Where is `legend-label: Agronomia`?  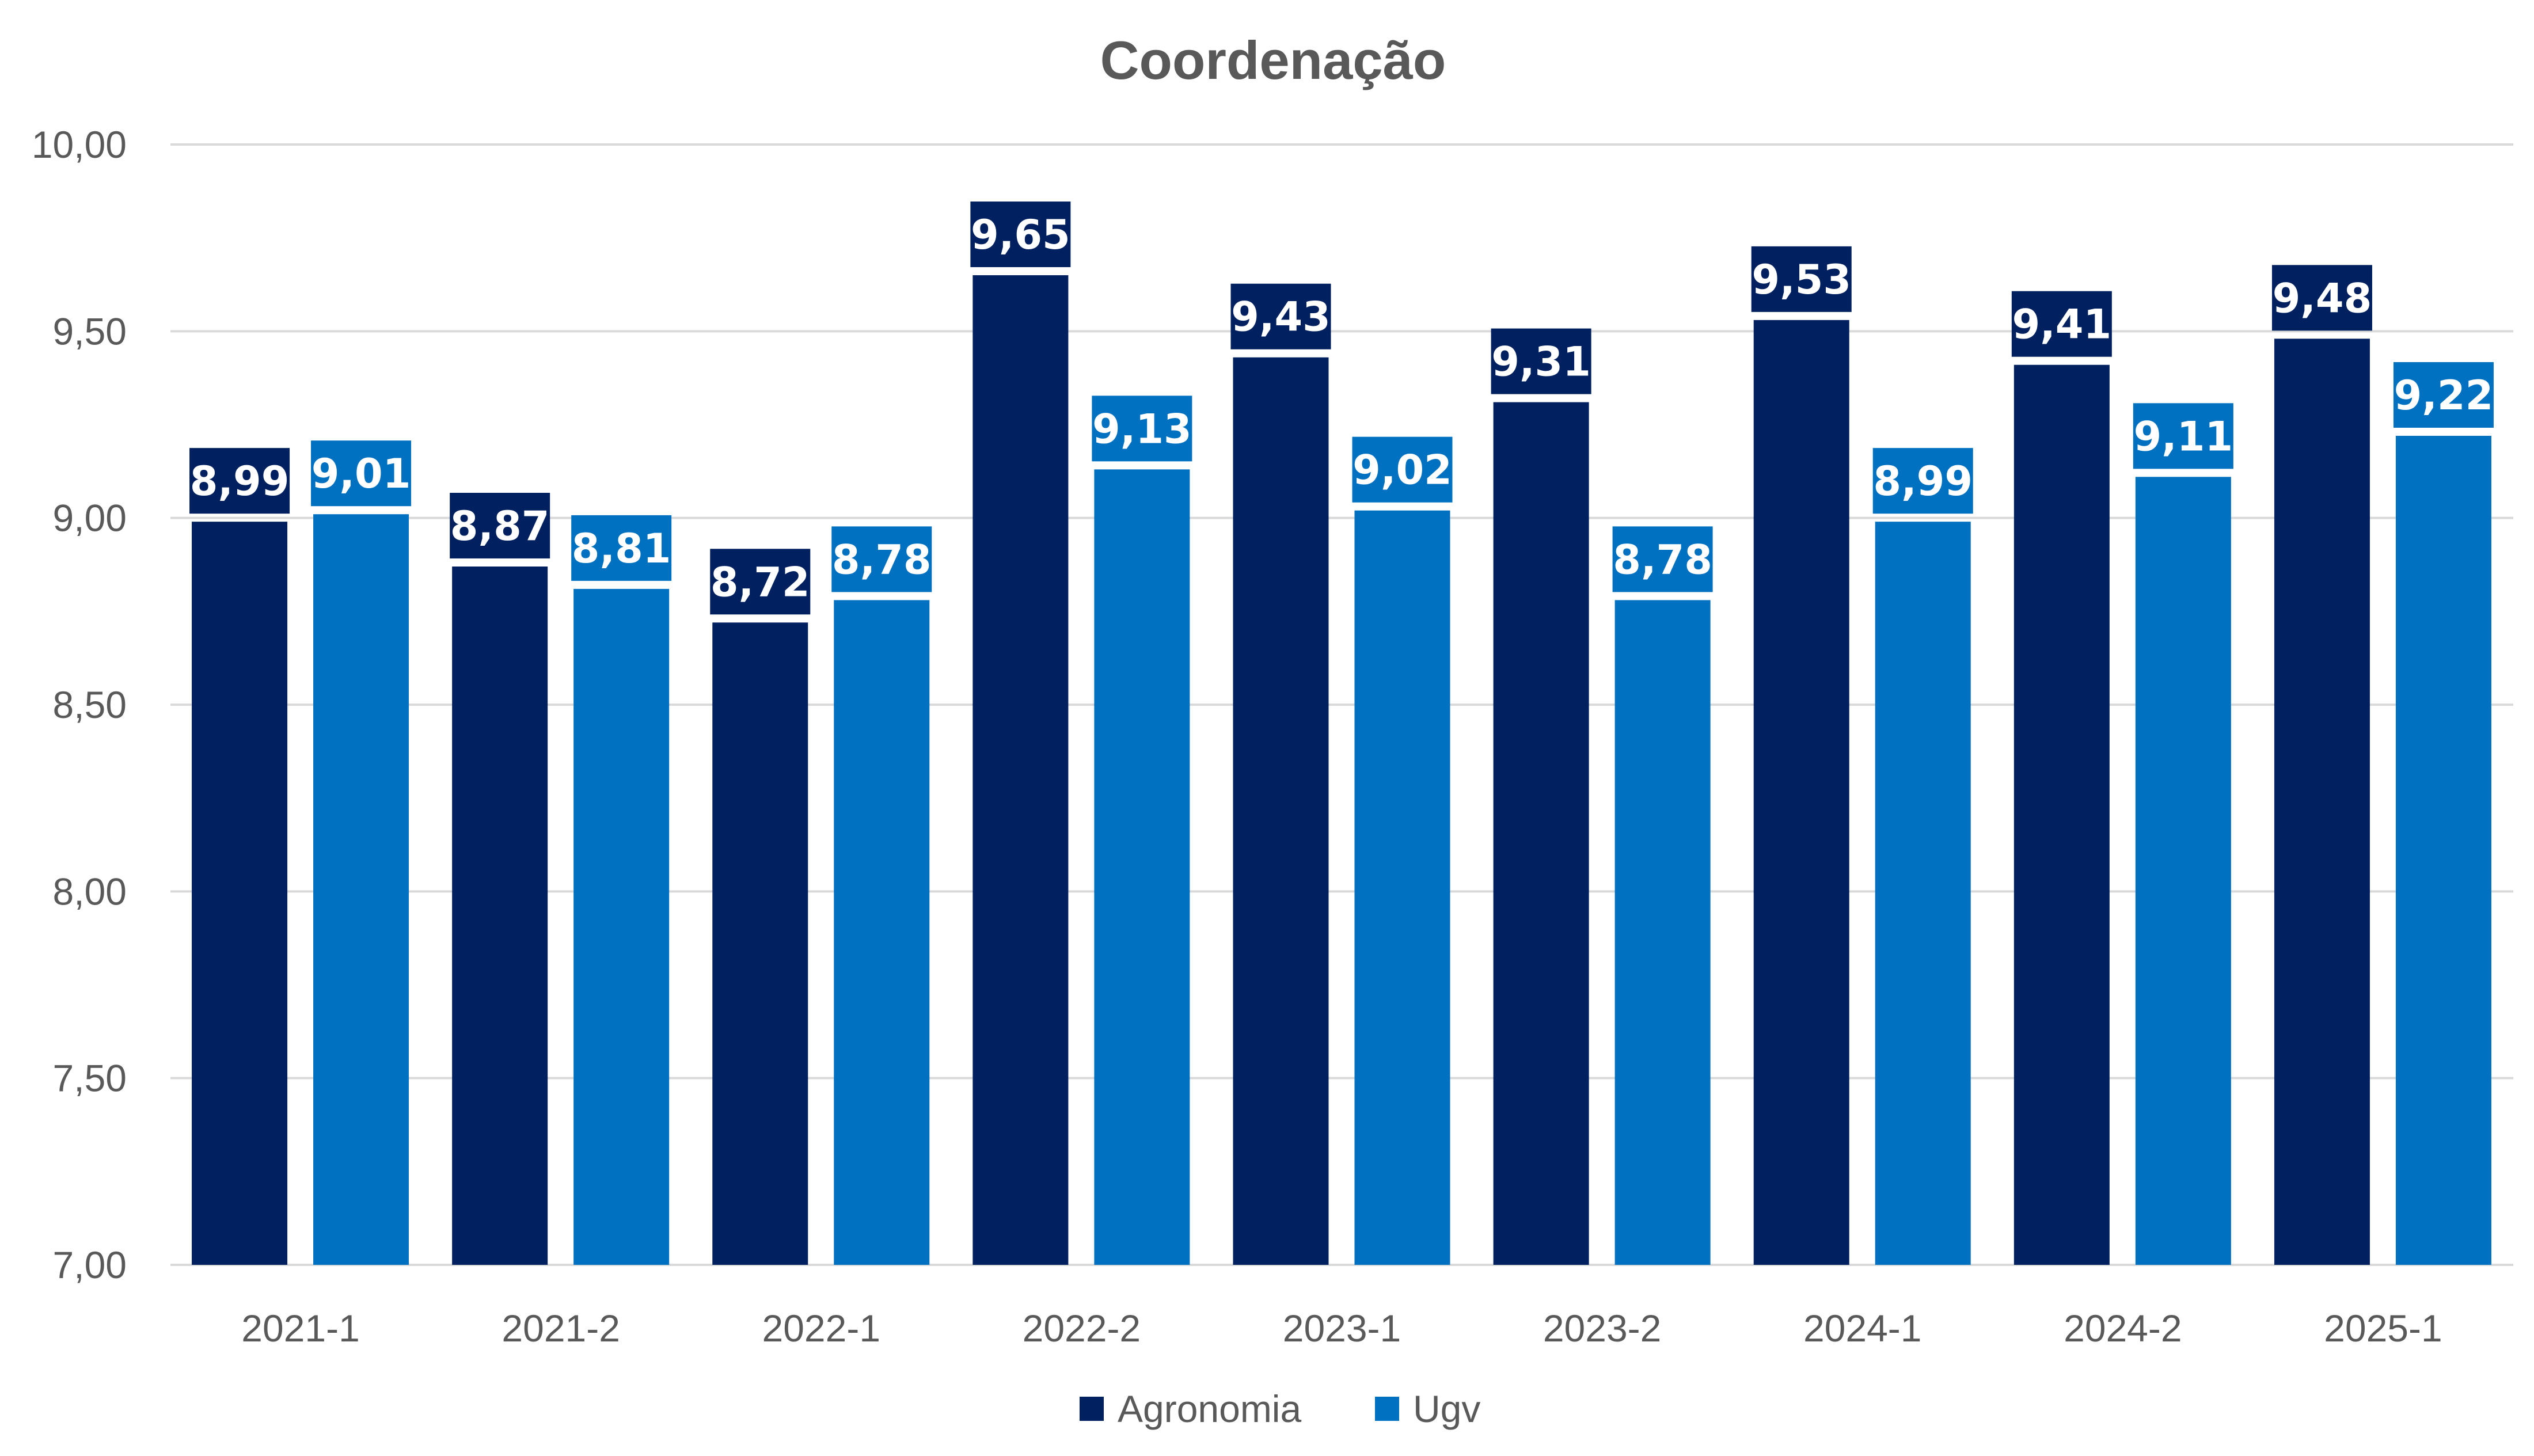 legend-label: Agronomia is located at coordinates (1210, 1408).